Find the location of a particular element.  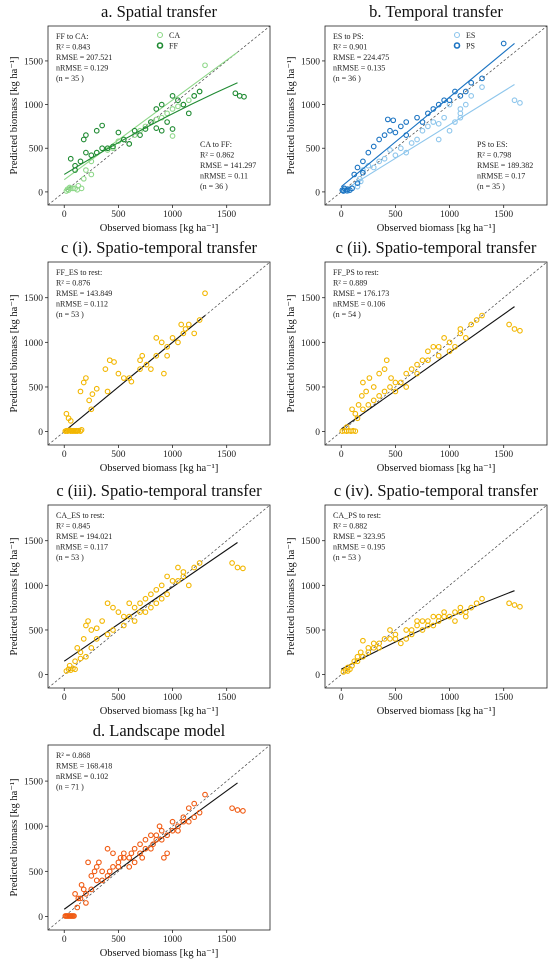

stat-annotation: R² = 0.901 is located at coordinates (350, 47).